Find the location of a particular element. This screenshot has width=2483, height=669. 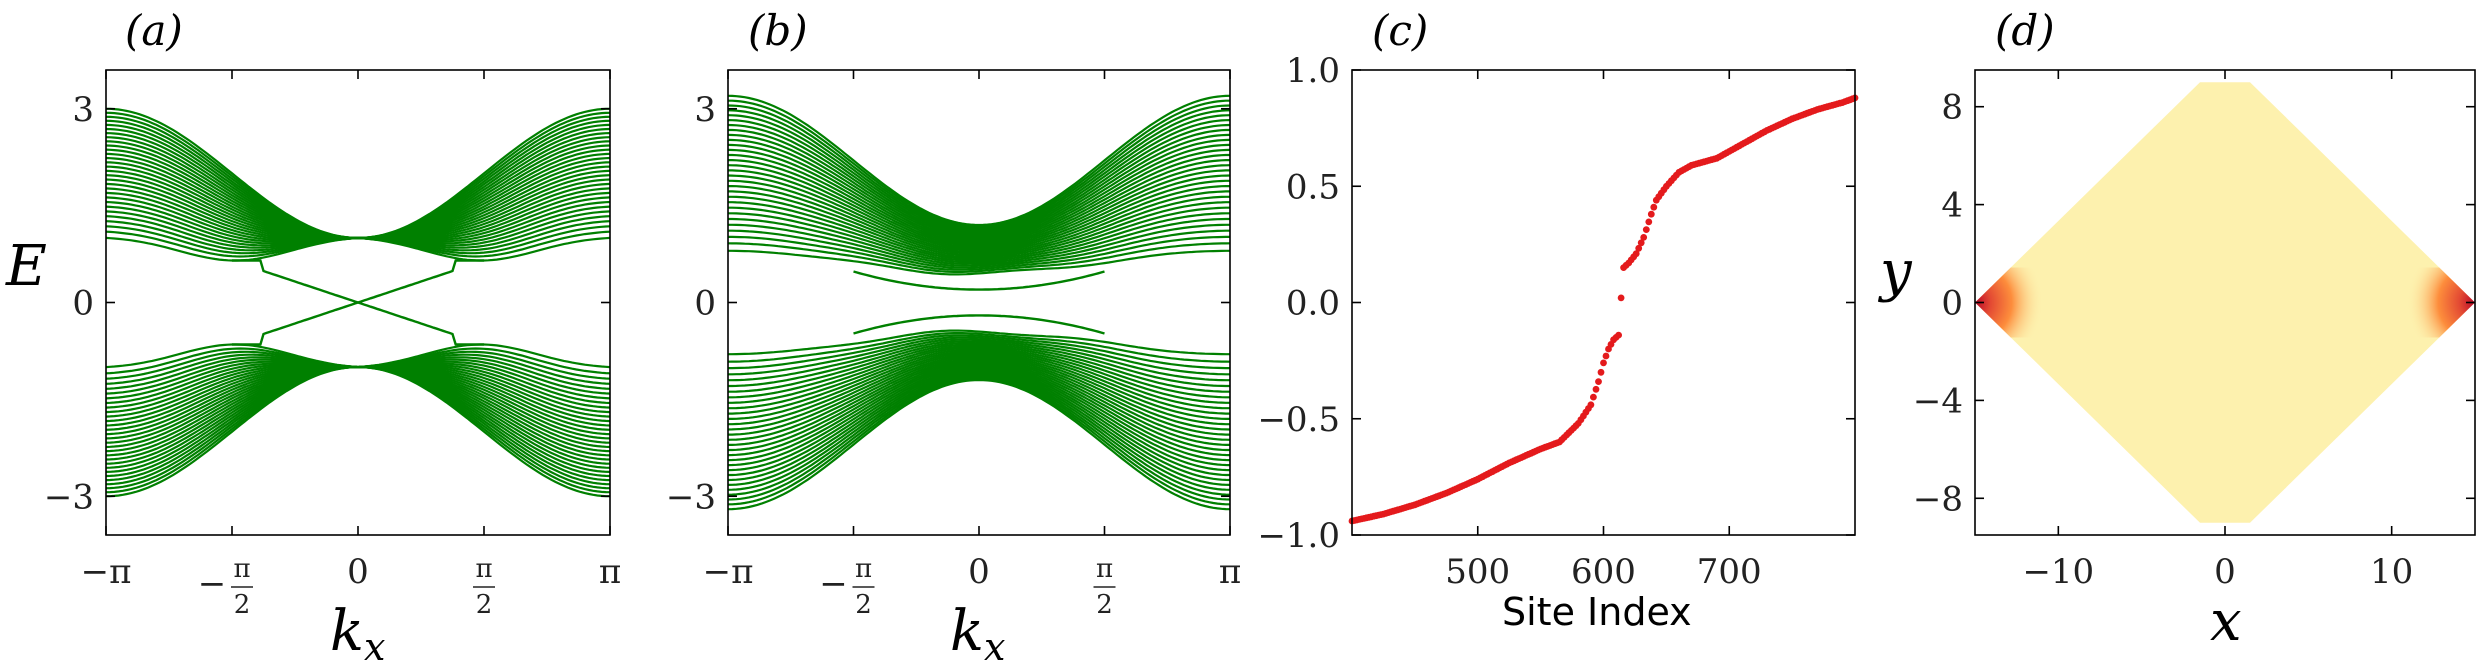

c-axes-frame is located at coordinates (1603, 302).